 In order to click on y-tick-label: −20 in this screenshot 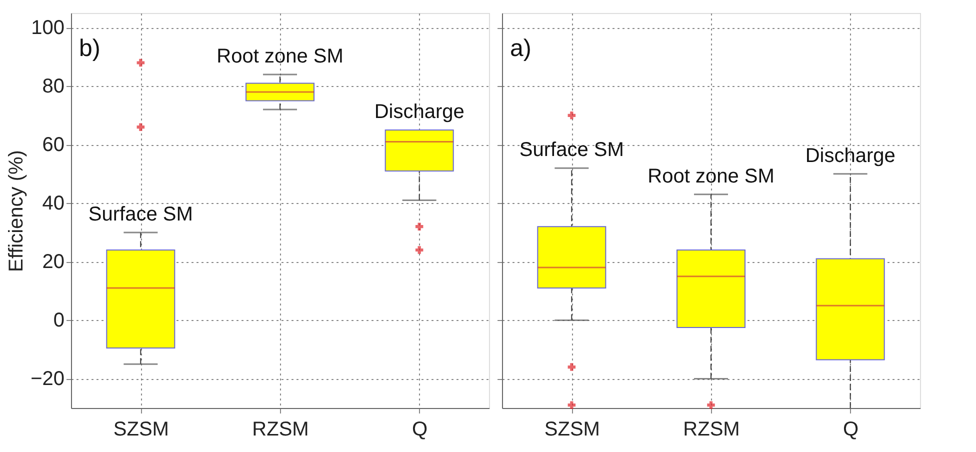, I will do `click(47, 379)`.